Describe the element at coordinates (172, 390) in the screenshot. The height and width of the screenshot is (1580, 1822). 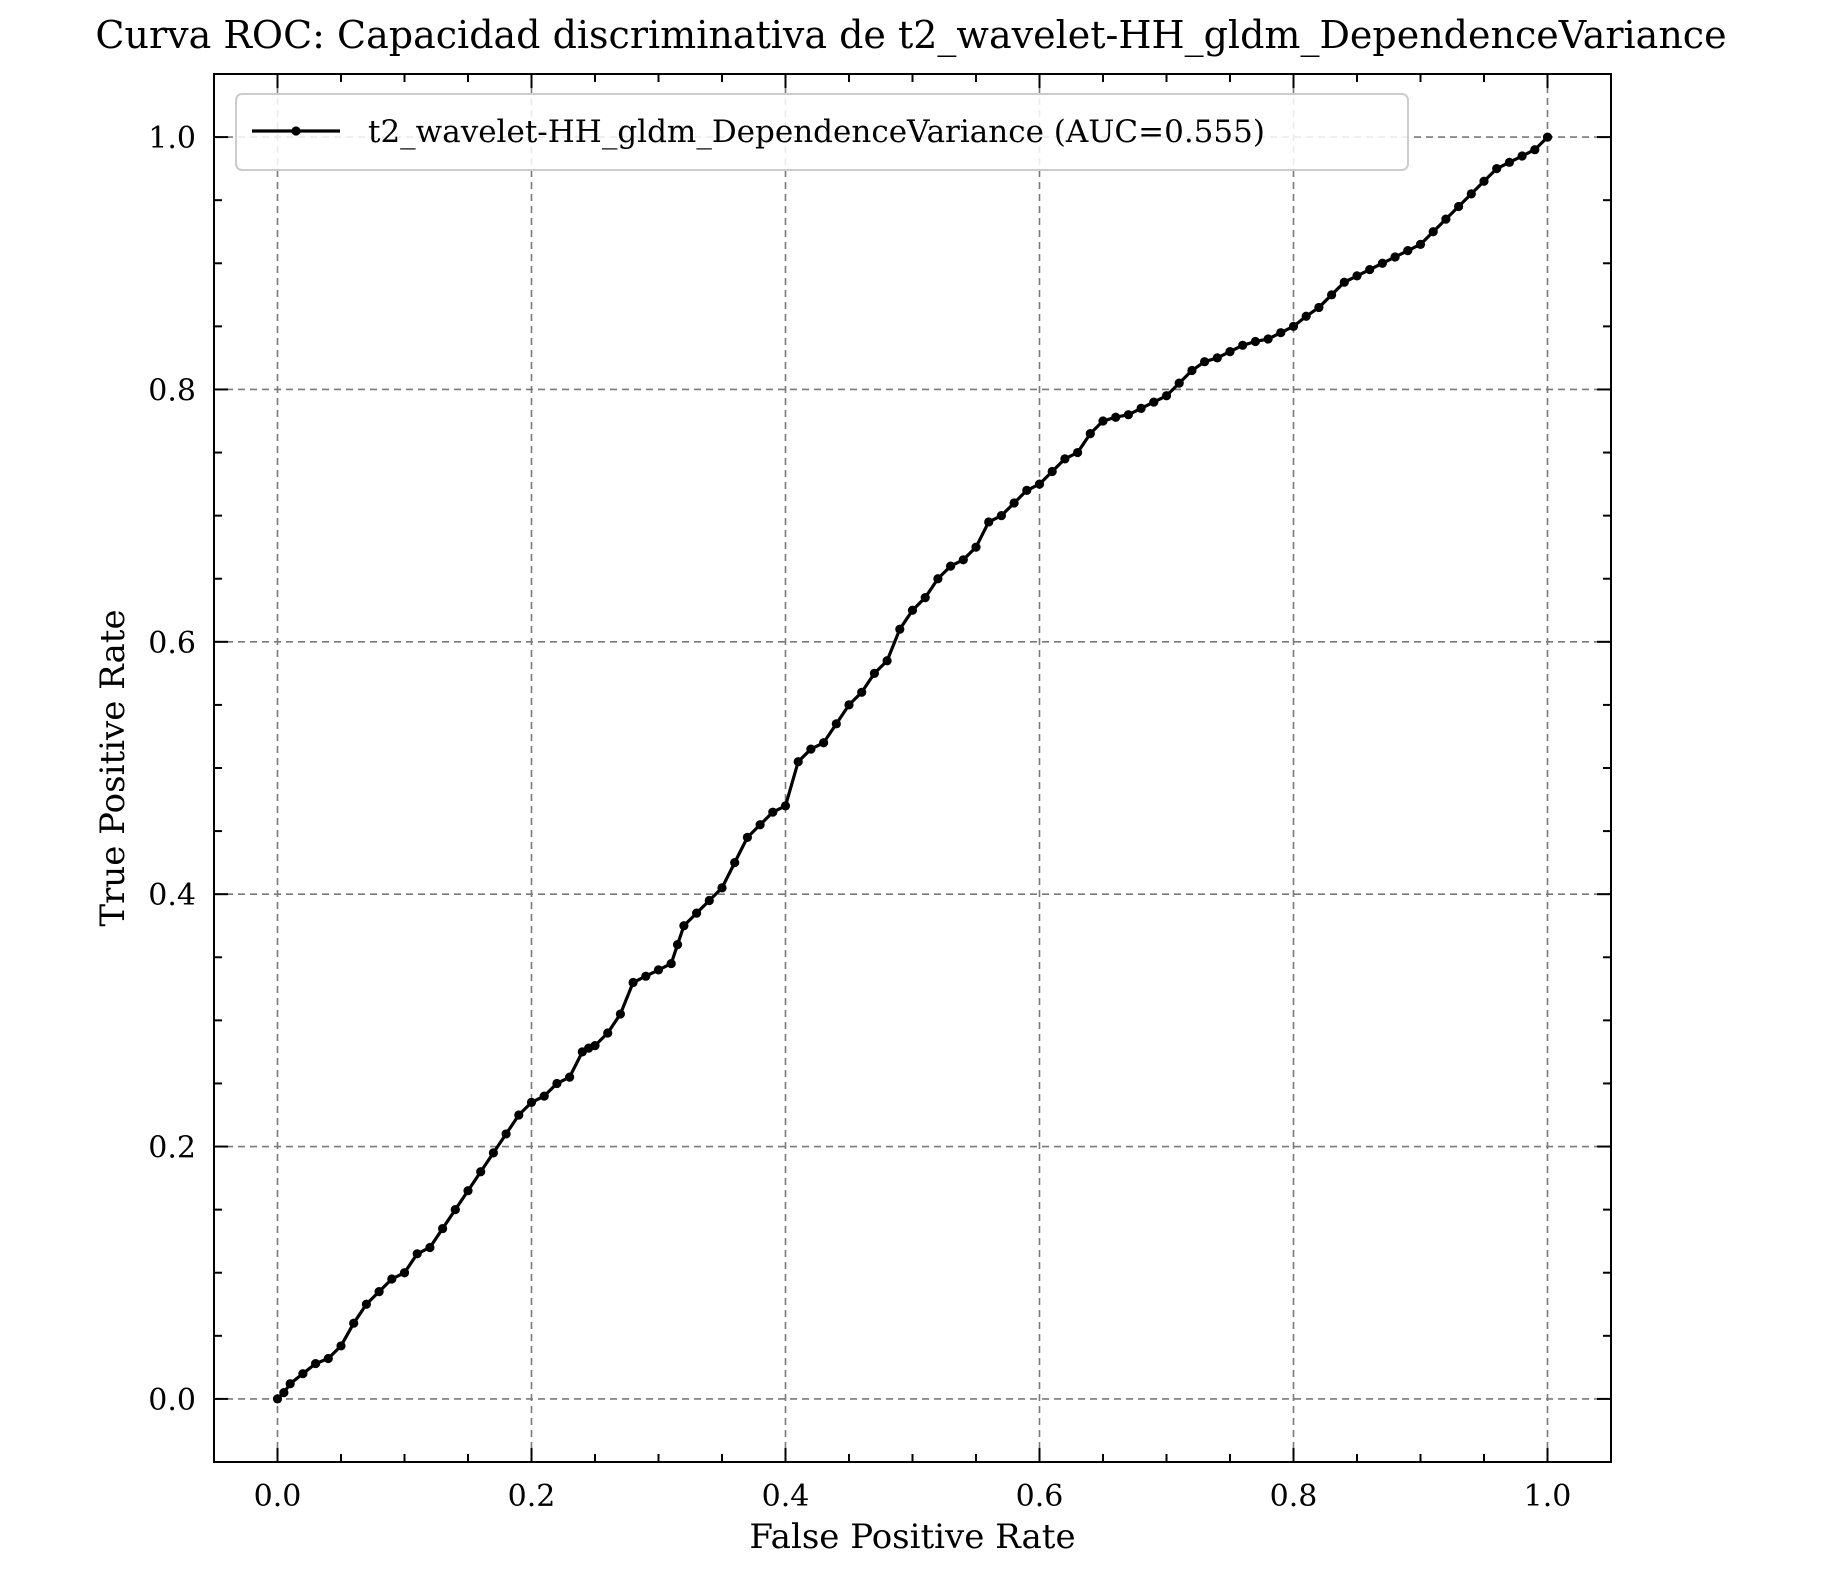
I see `y-tick-label: 0.8` at that location.